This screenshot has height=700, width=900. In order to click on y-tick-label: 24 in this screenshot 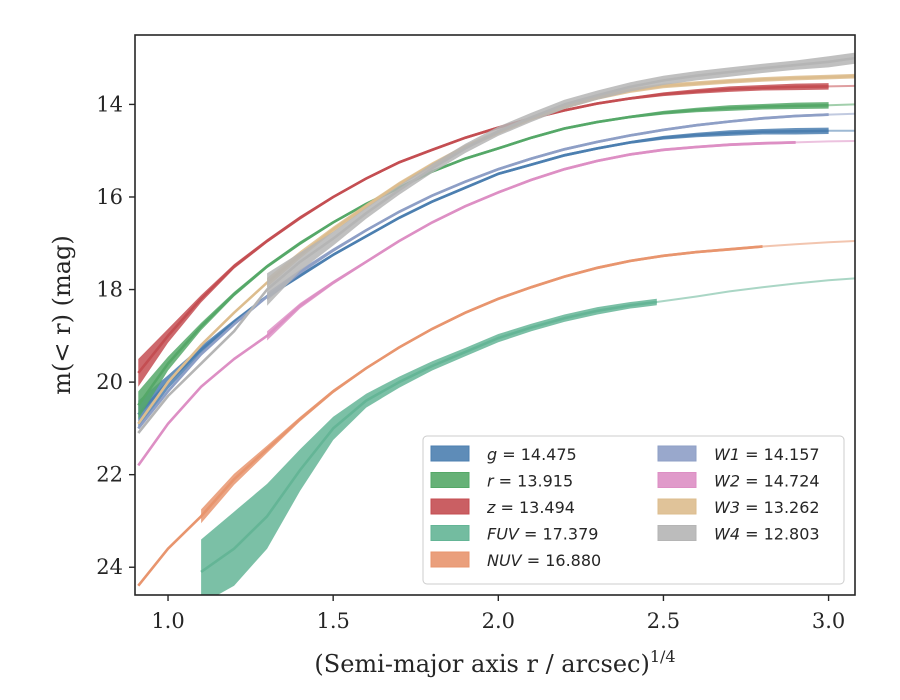, I will do `click(109, 567)`.